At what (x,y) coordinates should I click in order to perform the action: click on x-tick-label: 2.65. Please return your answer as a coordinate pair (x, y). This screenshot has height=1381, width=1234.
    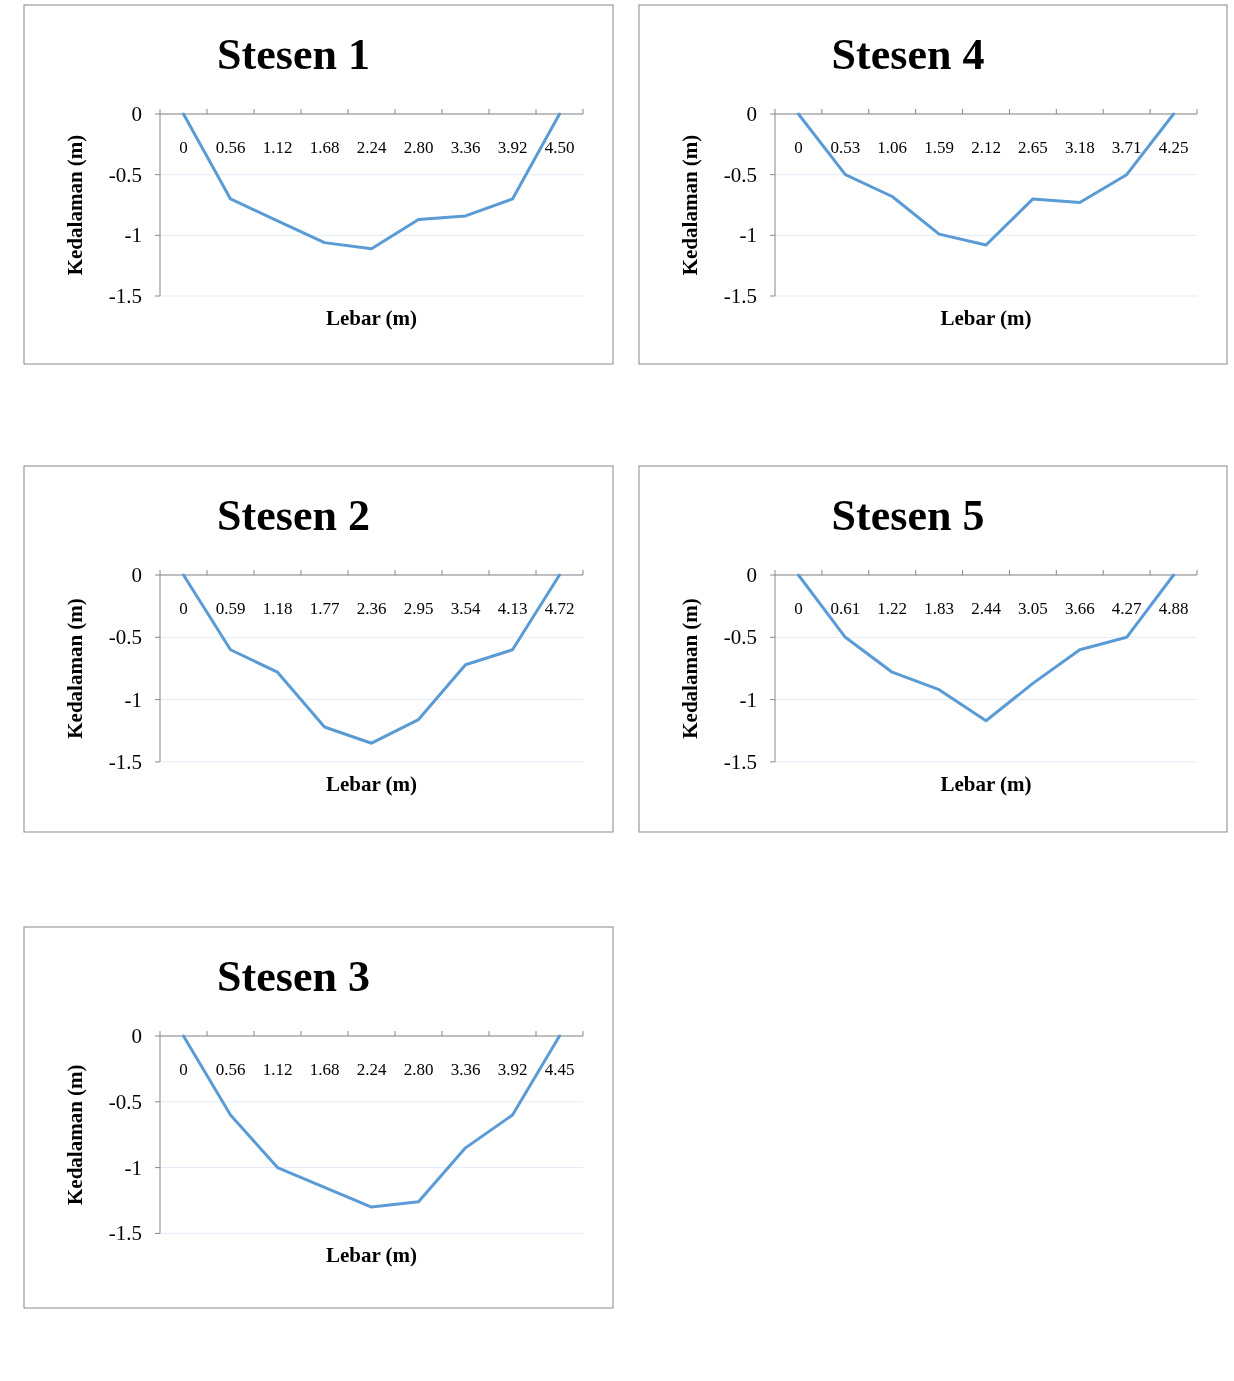
    Looking at the image, I should click on (1033, 147).